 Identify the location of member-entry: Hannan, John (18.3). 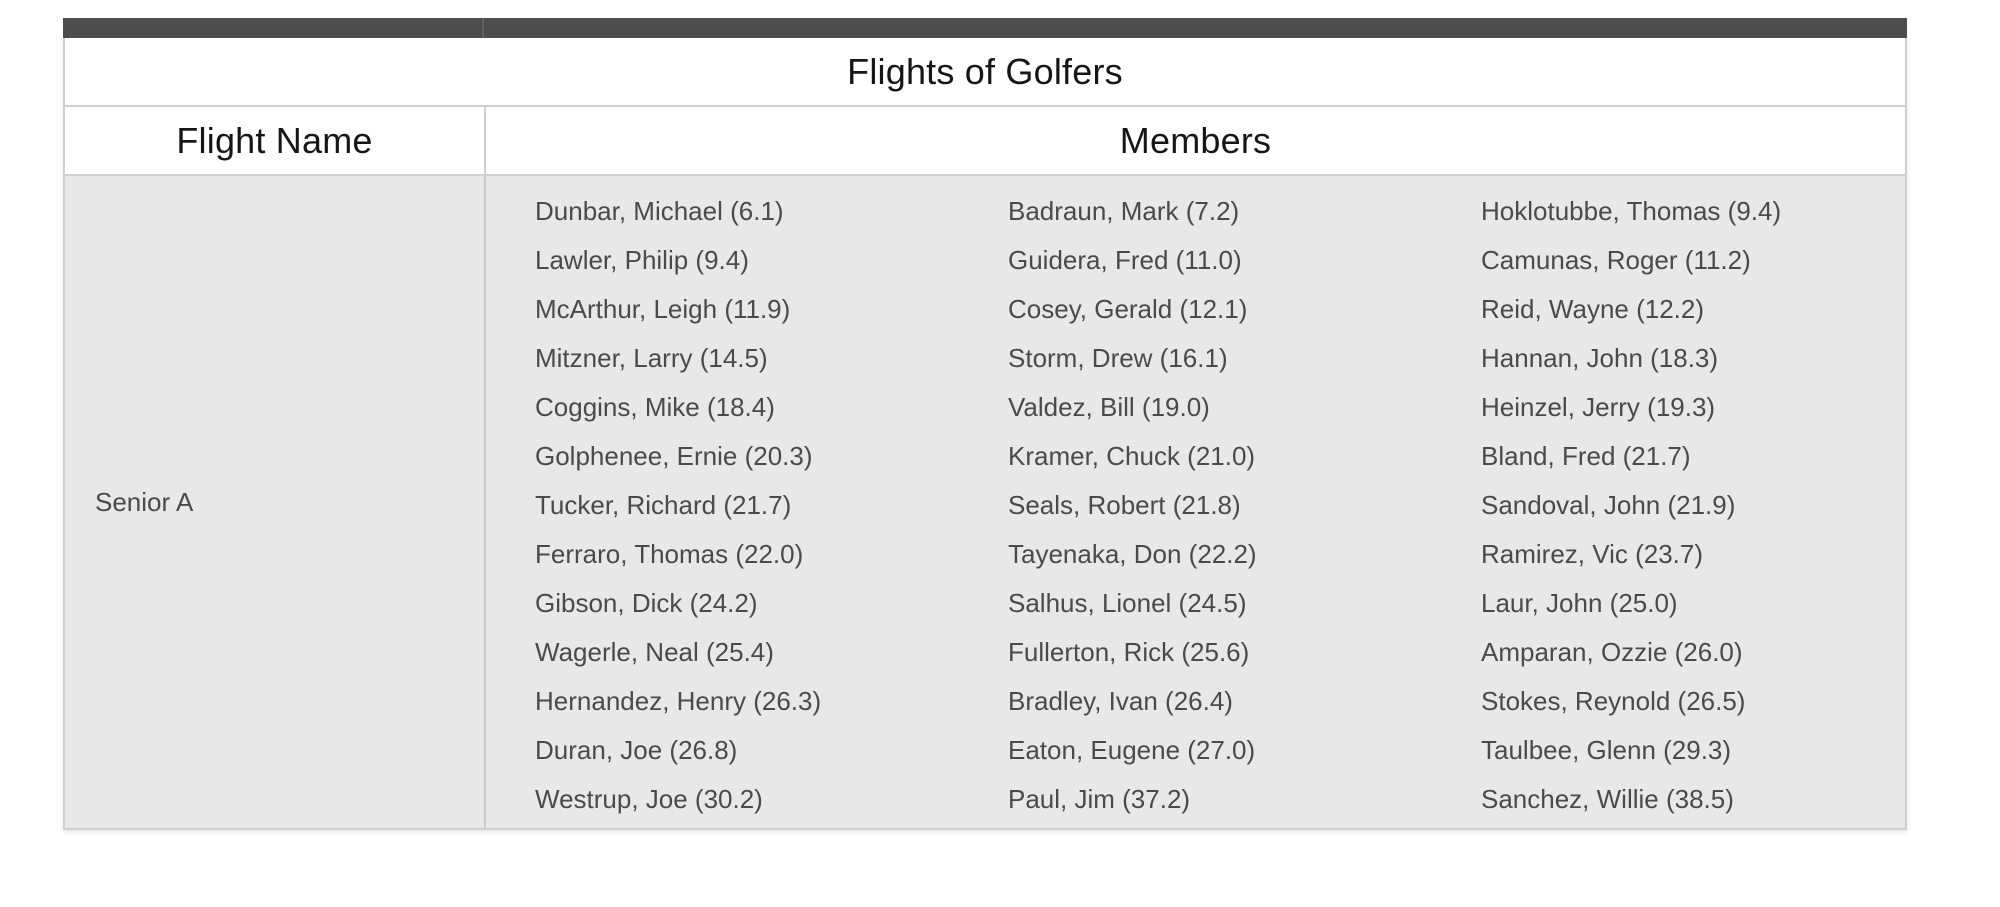
(1600, 358).